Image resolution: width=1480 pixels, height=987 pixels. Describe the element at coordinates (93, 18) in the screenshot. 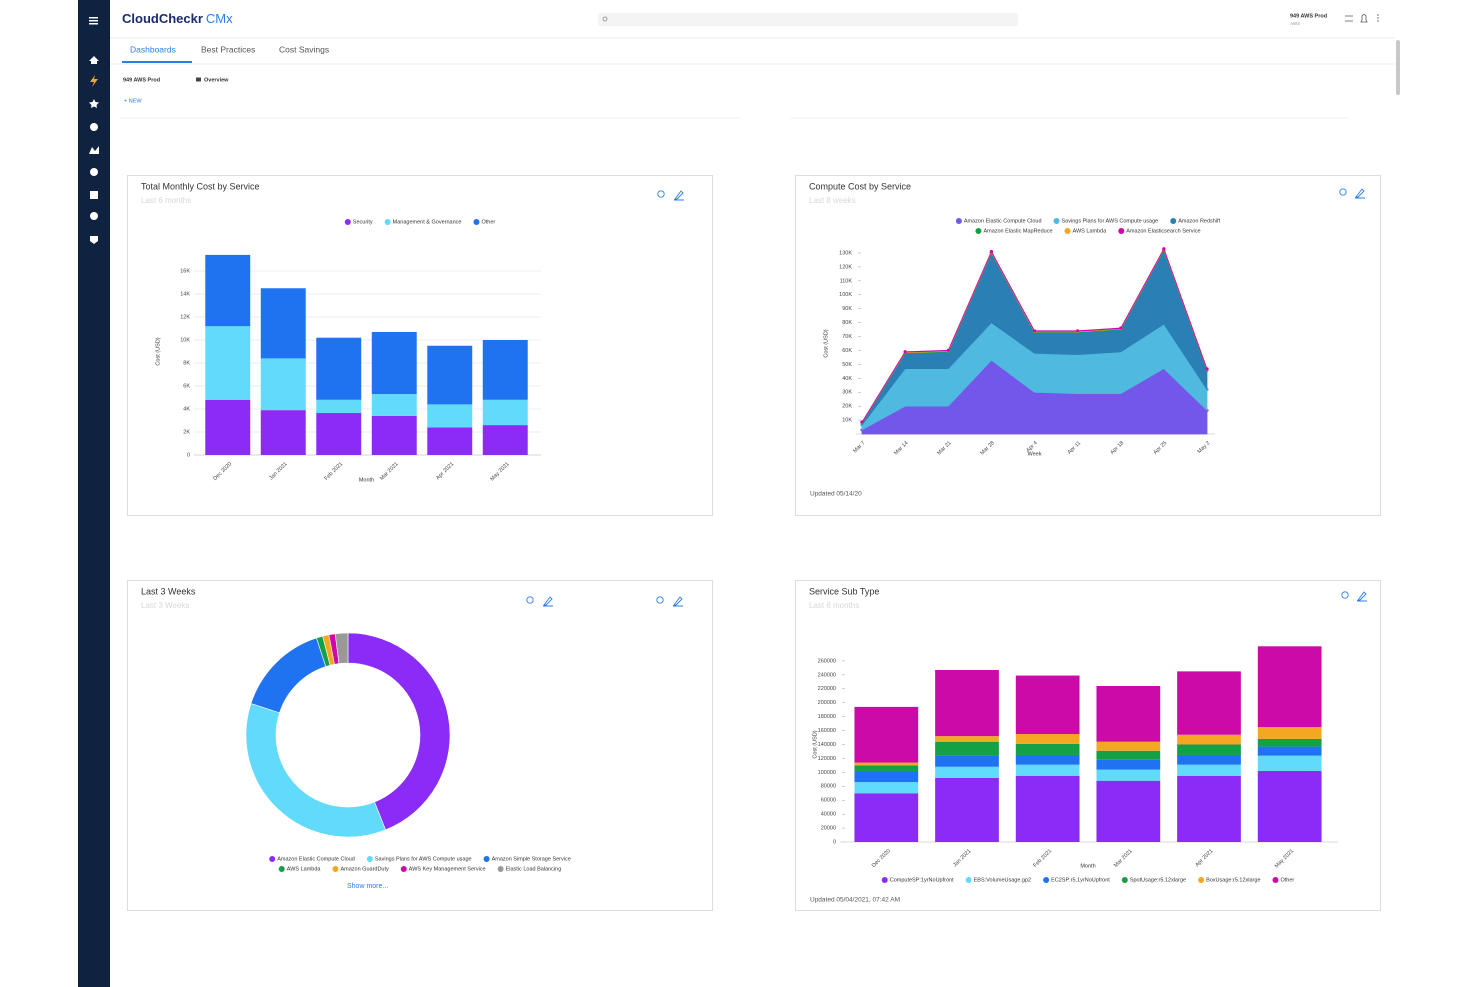

I see `menu-icon` at that location.